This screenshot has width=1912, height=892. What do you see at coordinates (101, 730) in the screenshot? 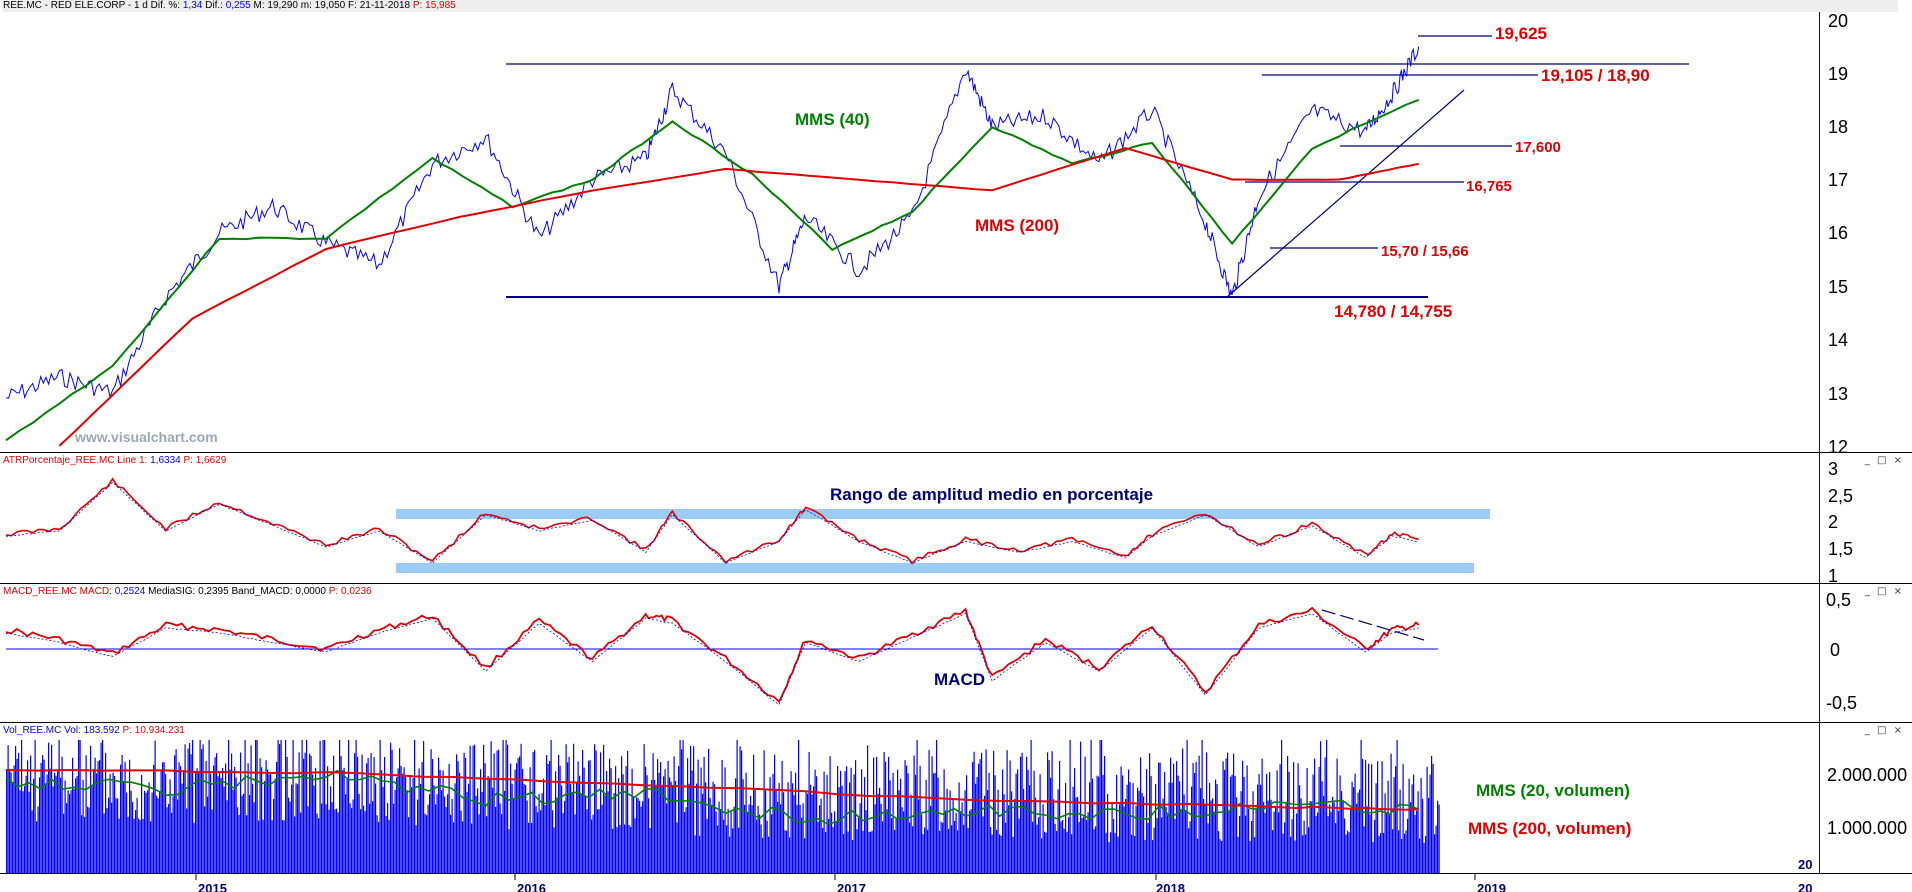
I see `volume-value: 183.592` at bounding box center [101, 730].